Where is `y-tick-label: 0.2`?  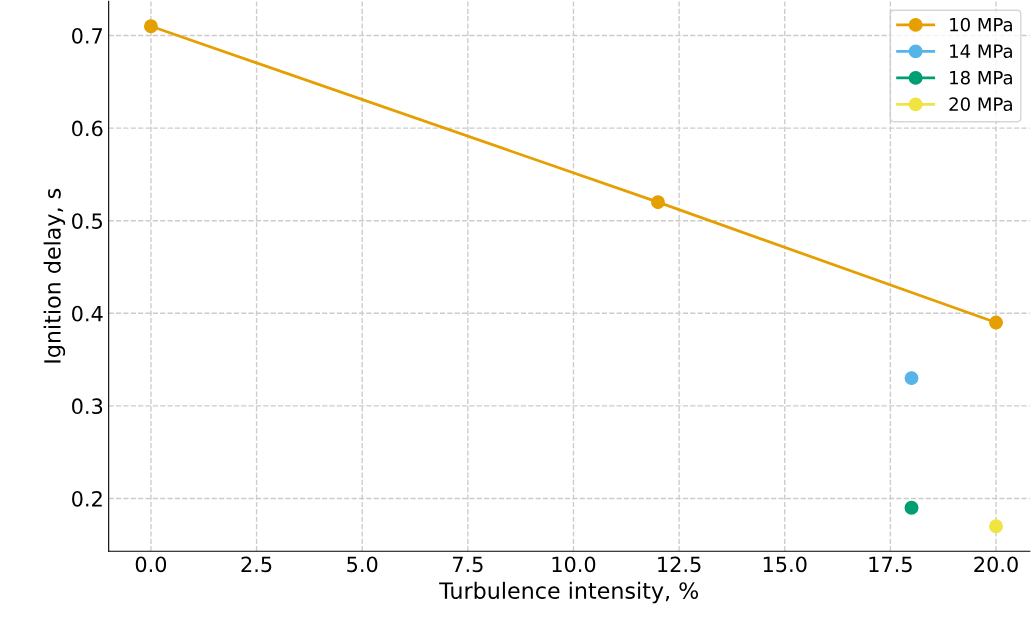 y-tick-label: 0.2 is located at coordinates (87, 498).